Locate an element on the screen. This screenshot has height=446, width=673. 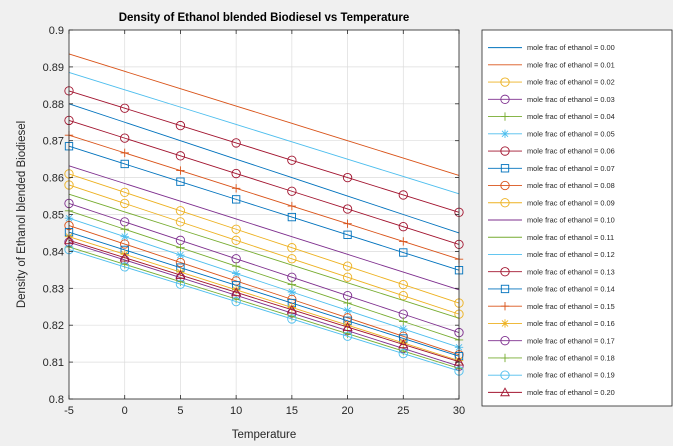
legend-label: mole frac of ethanol = 0.03 is located at coordinates (571, 99).